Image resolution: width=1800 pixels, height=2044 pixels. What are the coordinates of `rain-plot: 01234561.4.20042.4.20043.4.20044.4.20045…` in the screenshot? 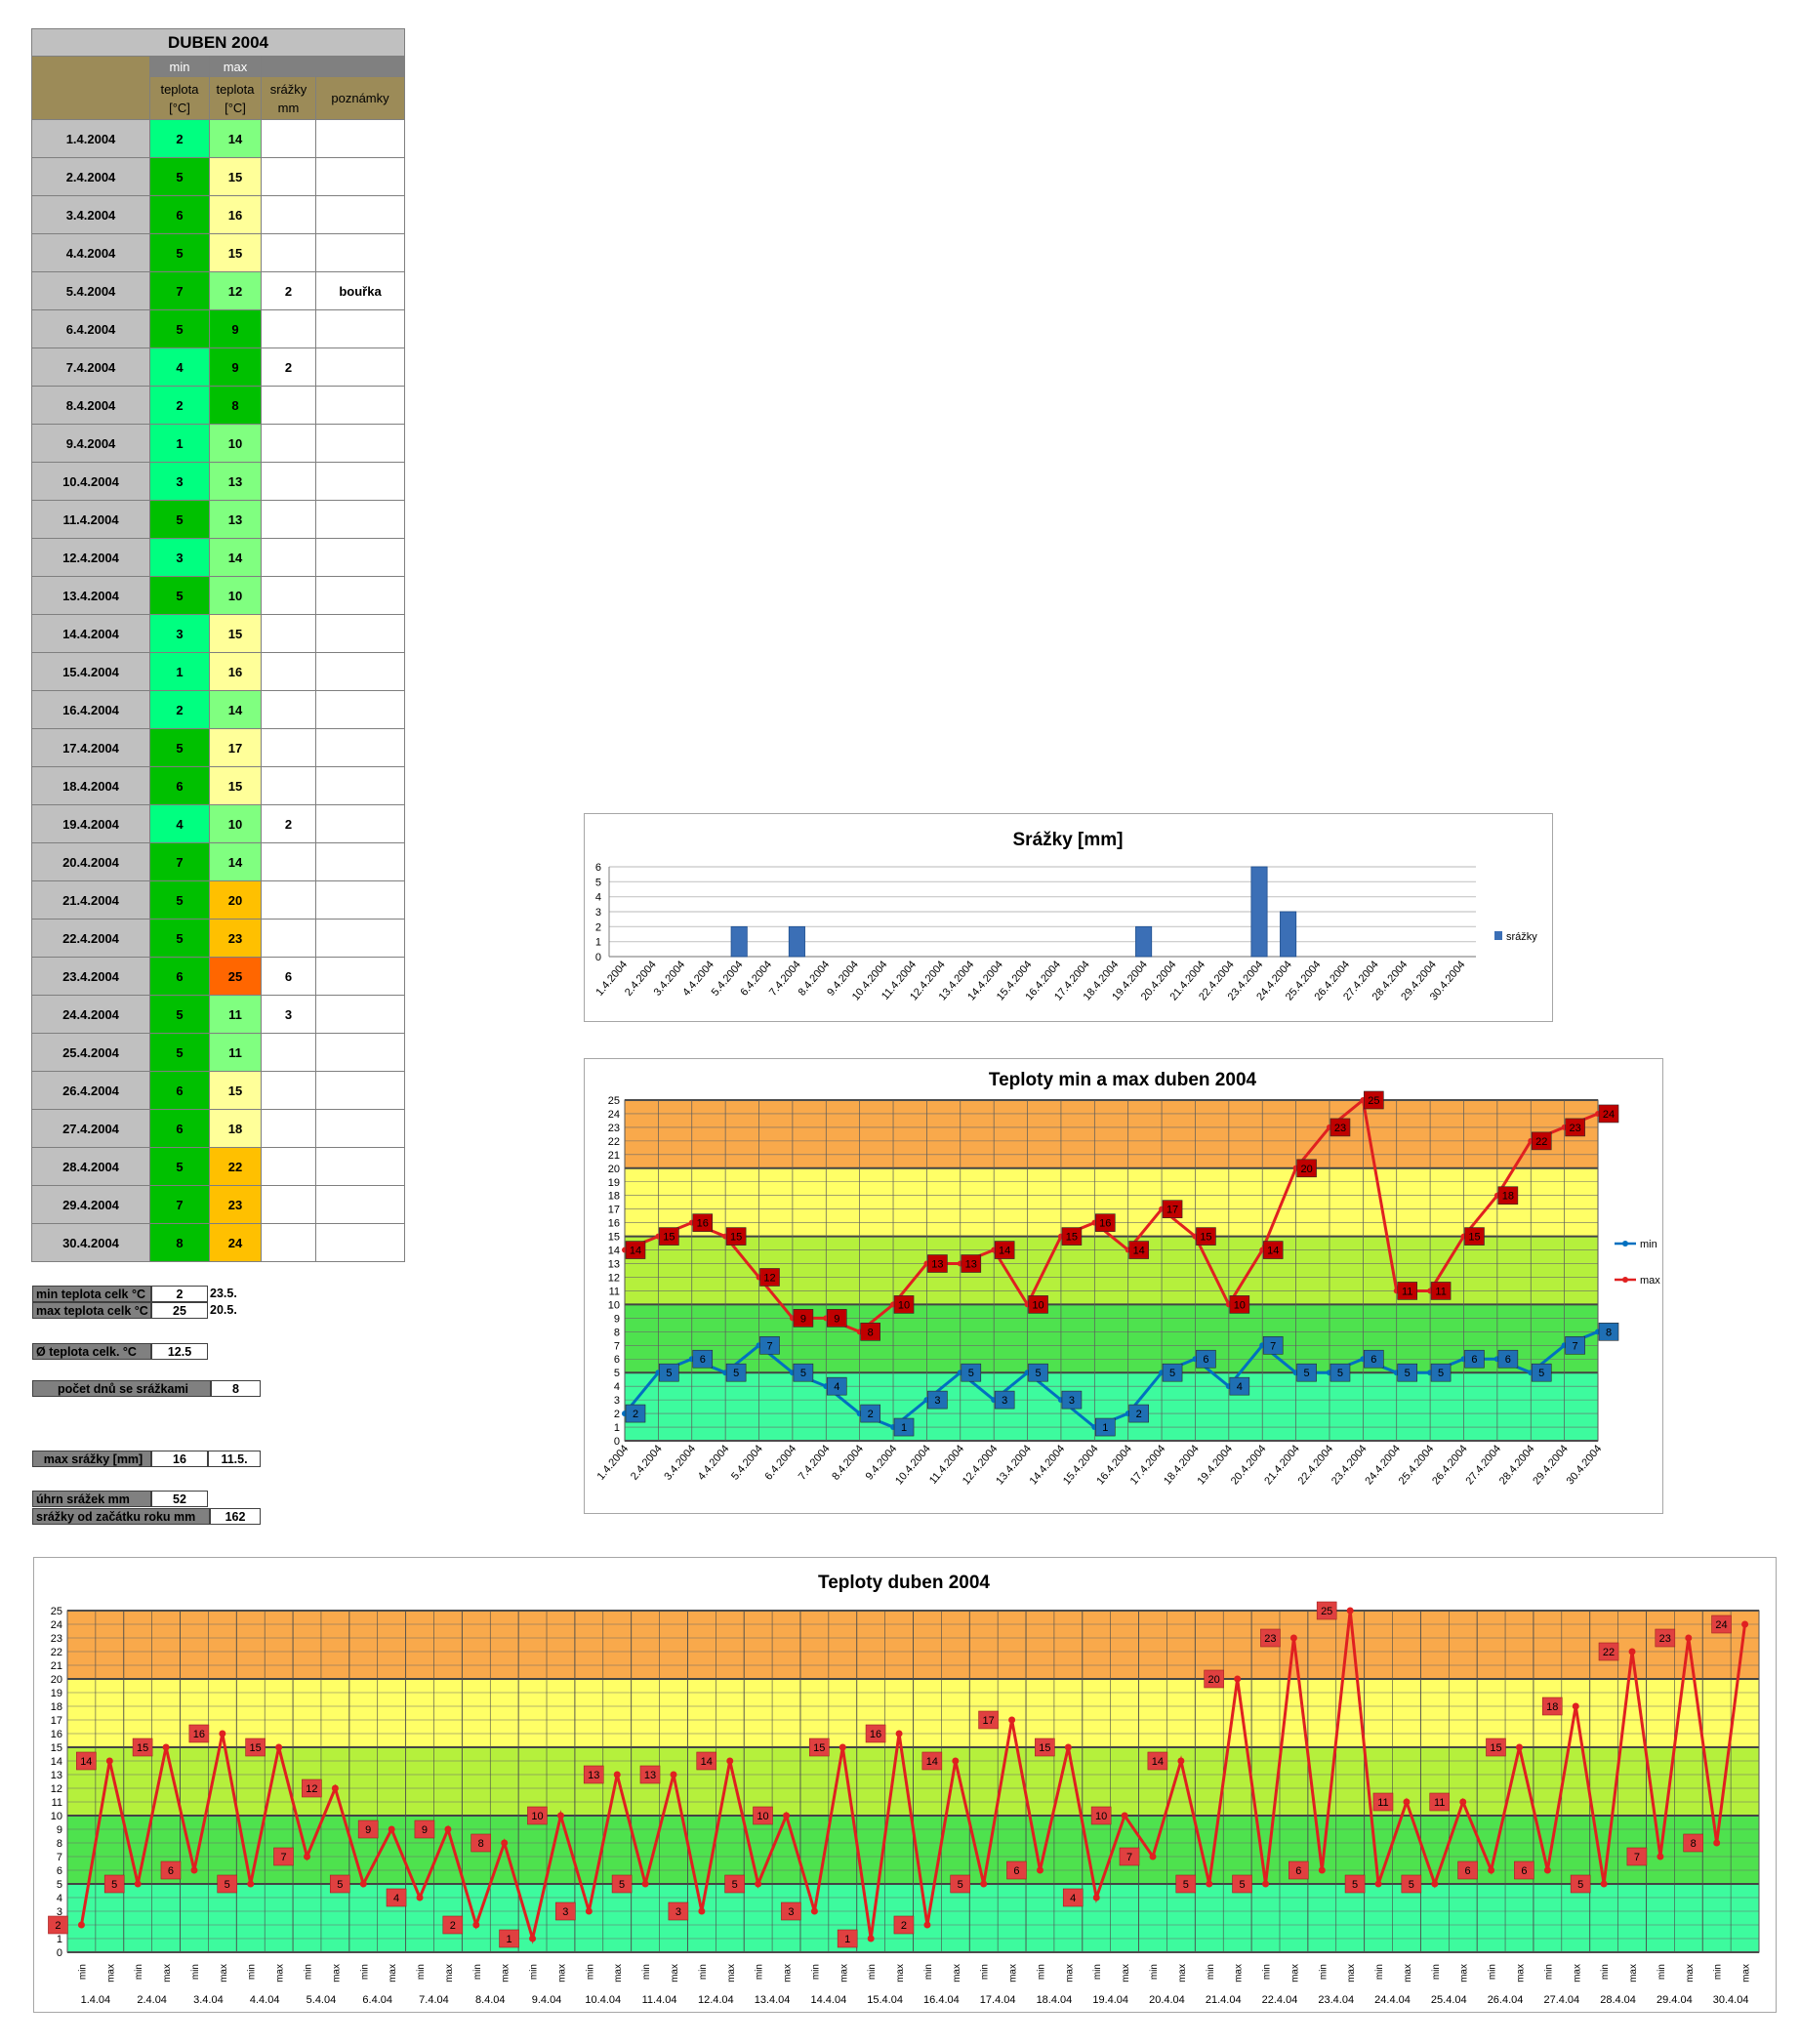 It's located at (1065, 932).